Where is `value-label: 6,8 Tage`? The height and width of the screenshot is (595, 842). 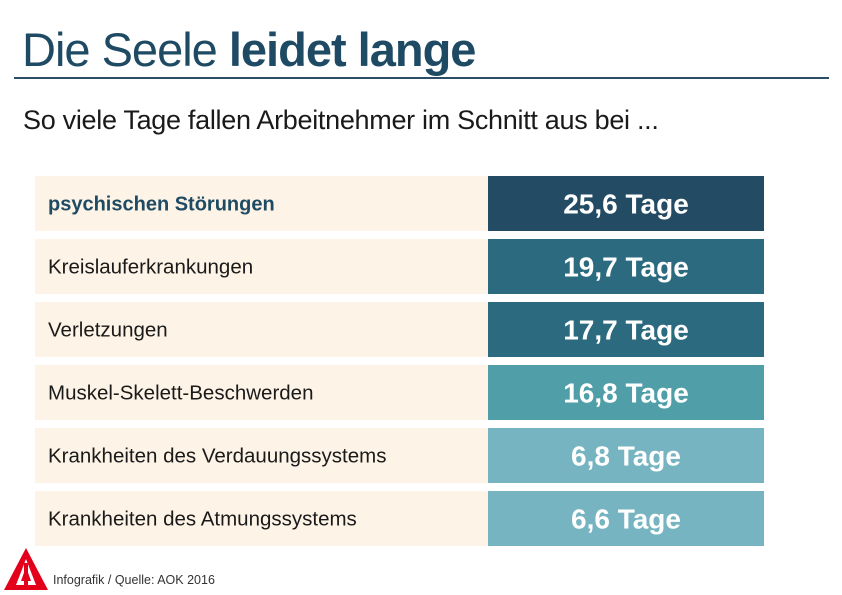
value-label: 6,8 Tage is located at coordinates (626, 456).